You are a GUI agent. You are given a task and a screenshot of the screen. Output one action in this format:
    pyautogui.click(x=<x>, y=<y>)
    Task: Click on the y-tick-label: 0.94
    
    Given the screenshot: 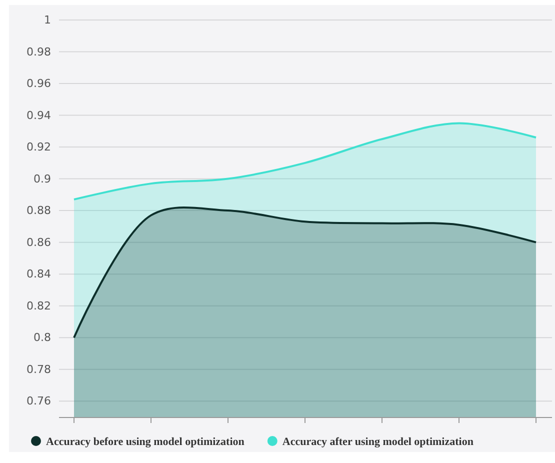 What is the action you would take?
    pyautogui.click(x=38, y=115)
    